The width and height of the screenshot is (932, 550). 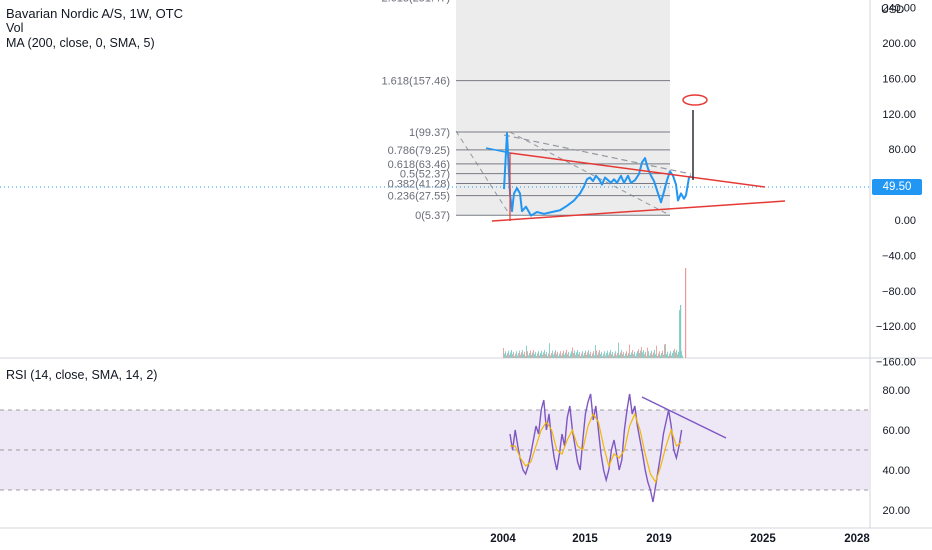 I want to click on rsi-axis: 80.00 60.00 40.00 20.00, so click(x=896, y=451).